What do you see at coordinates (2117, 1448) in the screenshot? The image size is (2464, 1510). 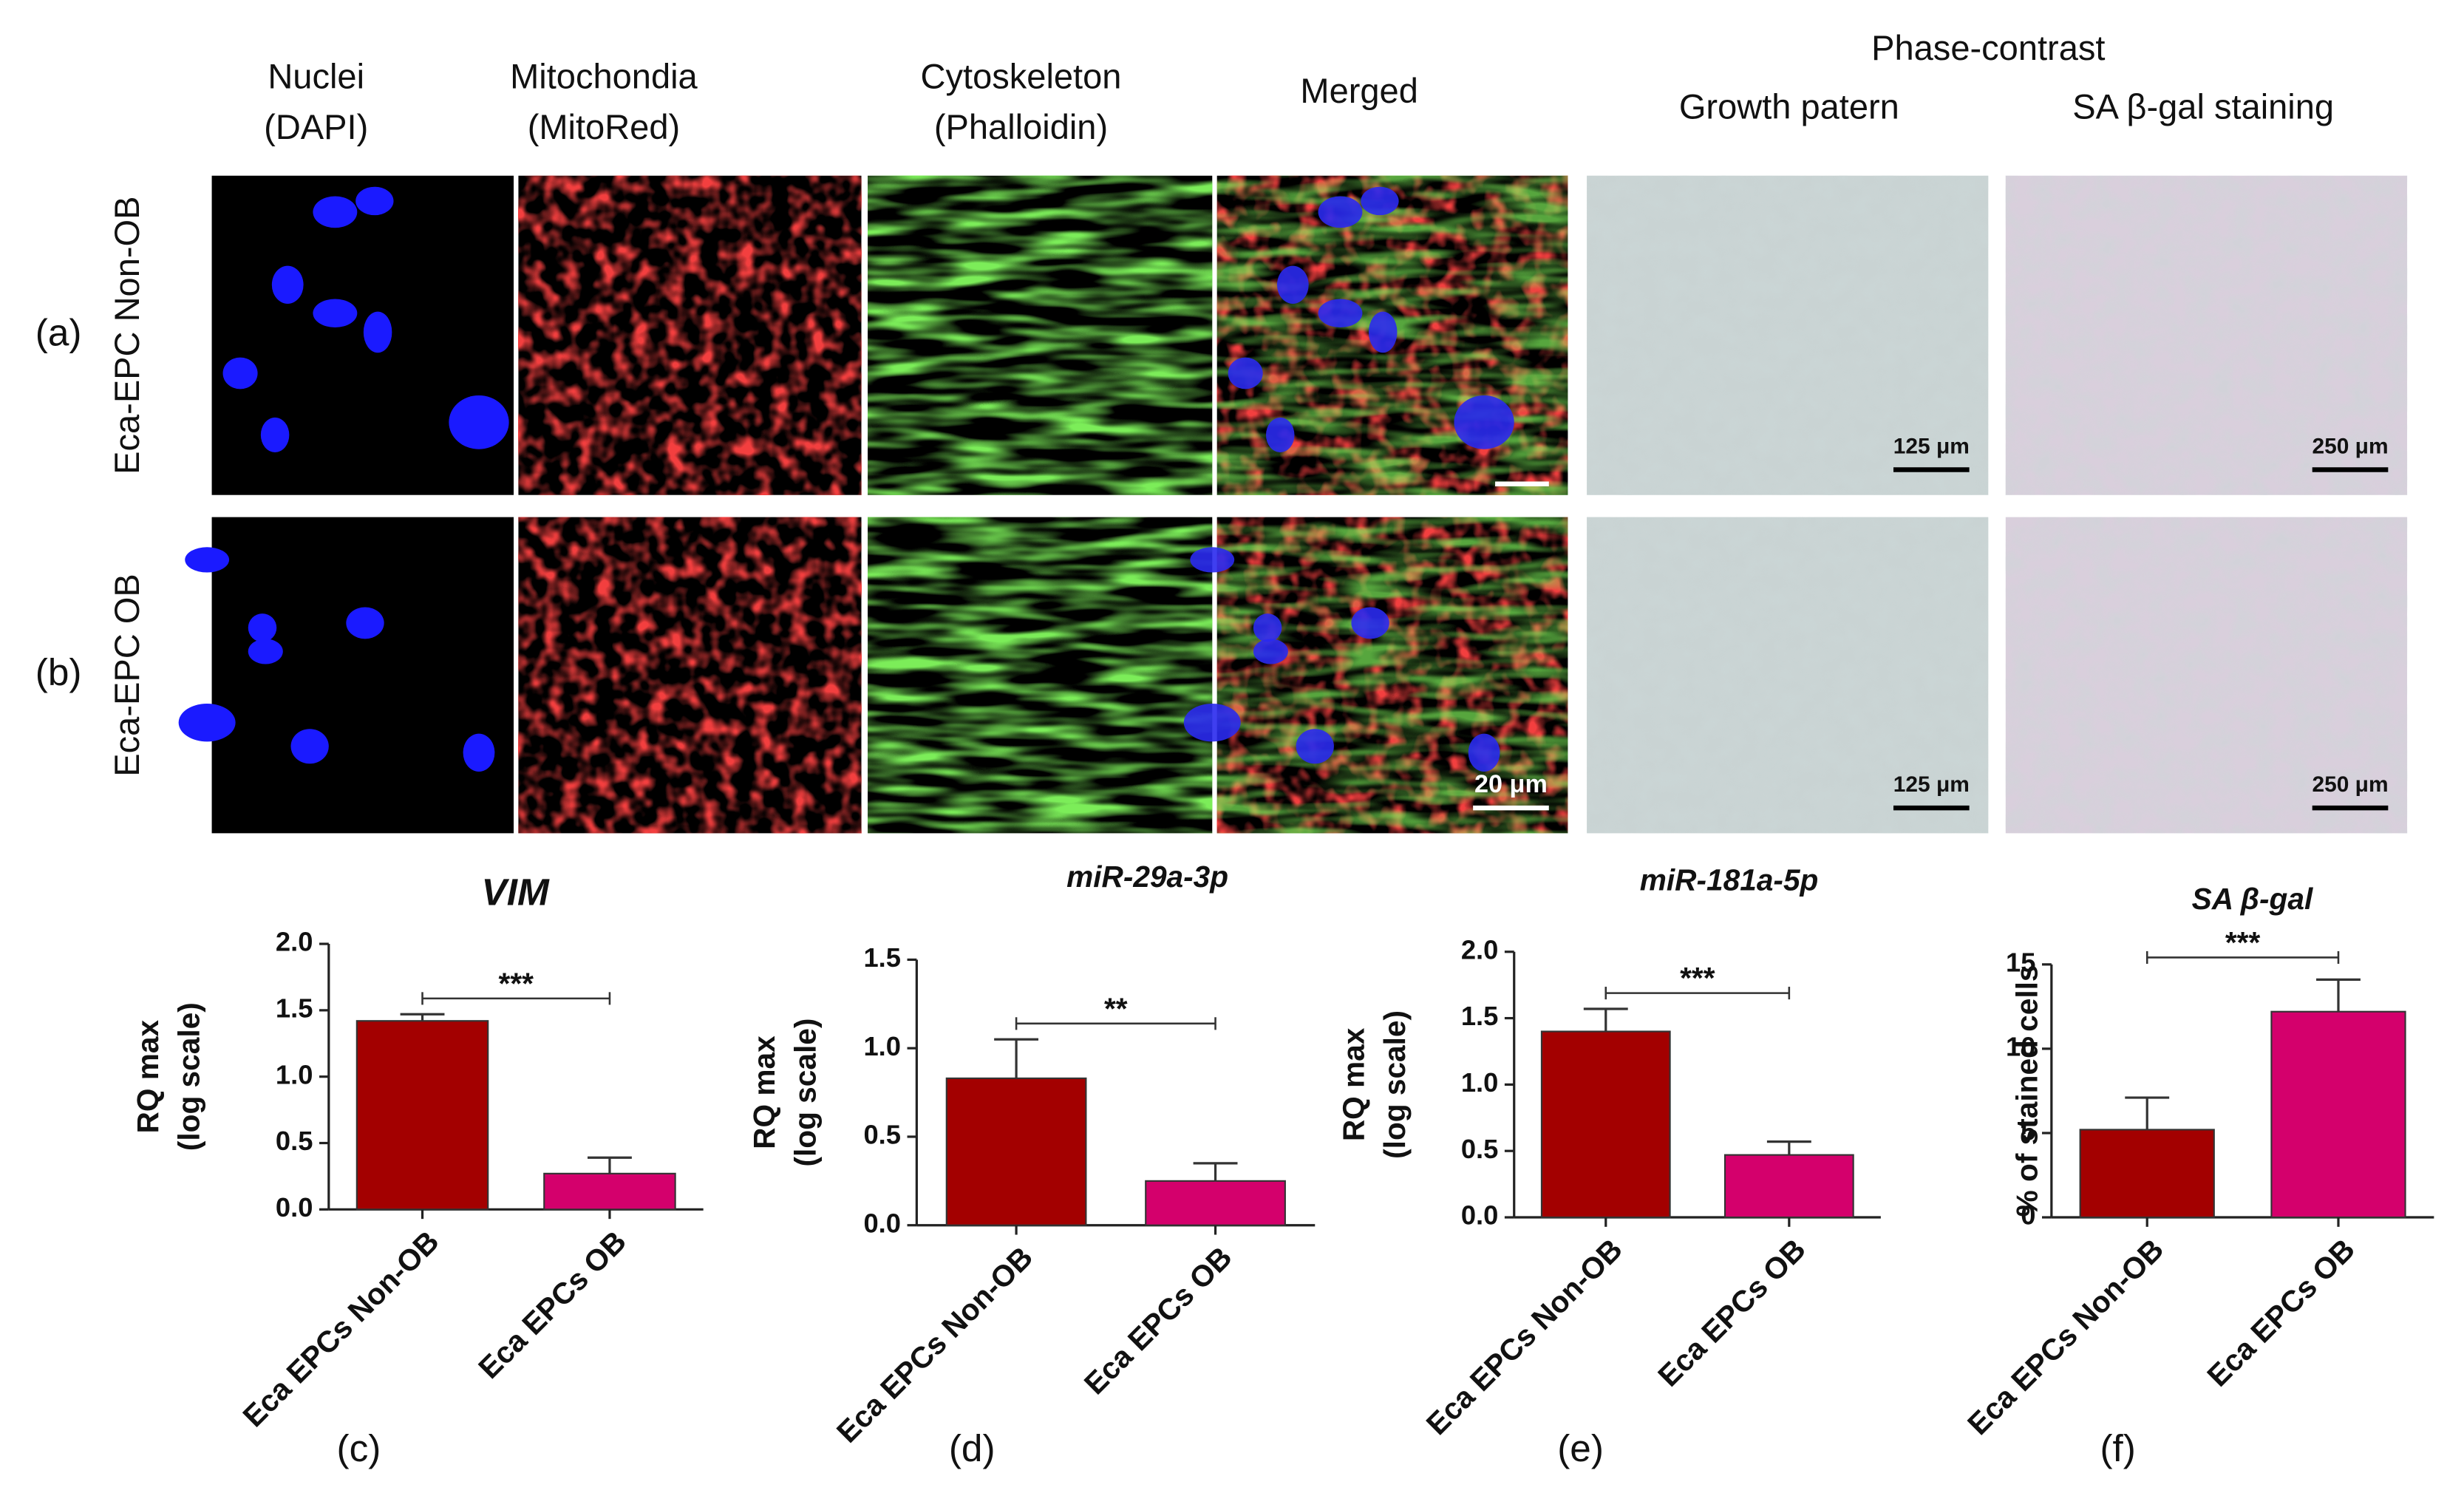 I see `panel-label: (f)` at bounding box center [2117, 1448].